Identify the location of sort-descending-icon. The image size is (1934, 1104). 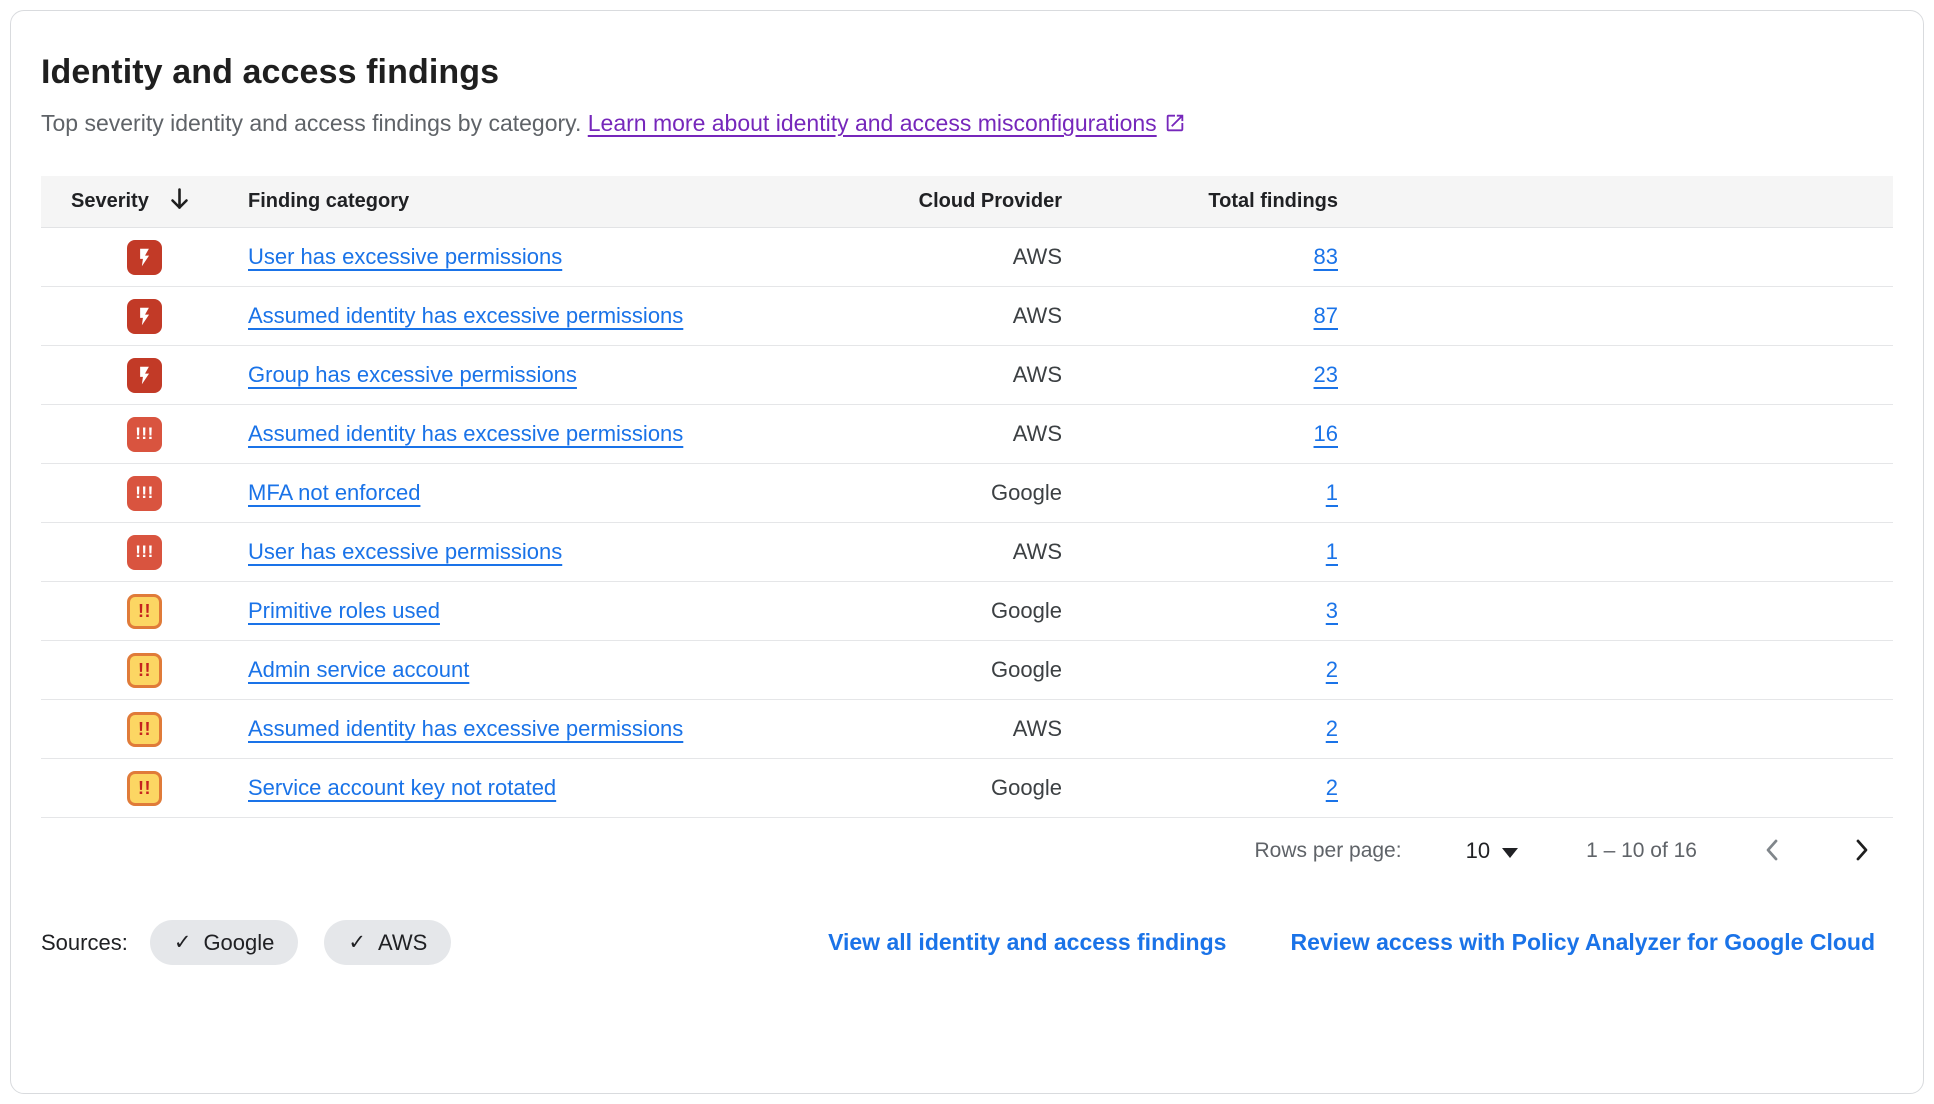
(179, 202).